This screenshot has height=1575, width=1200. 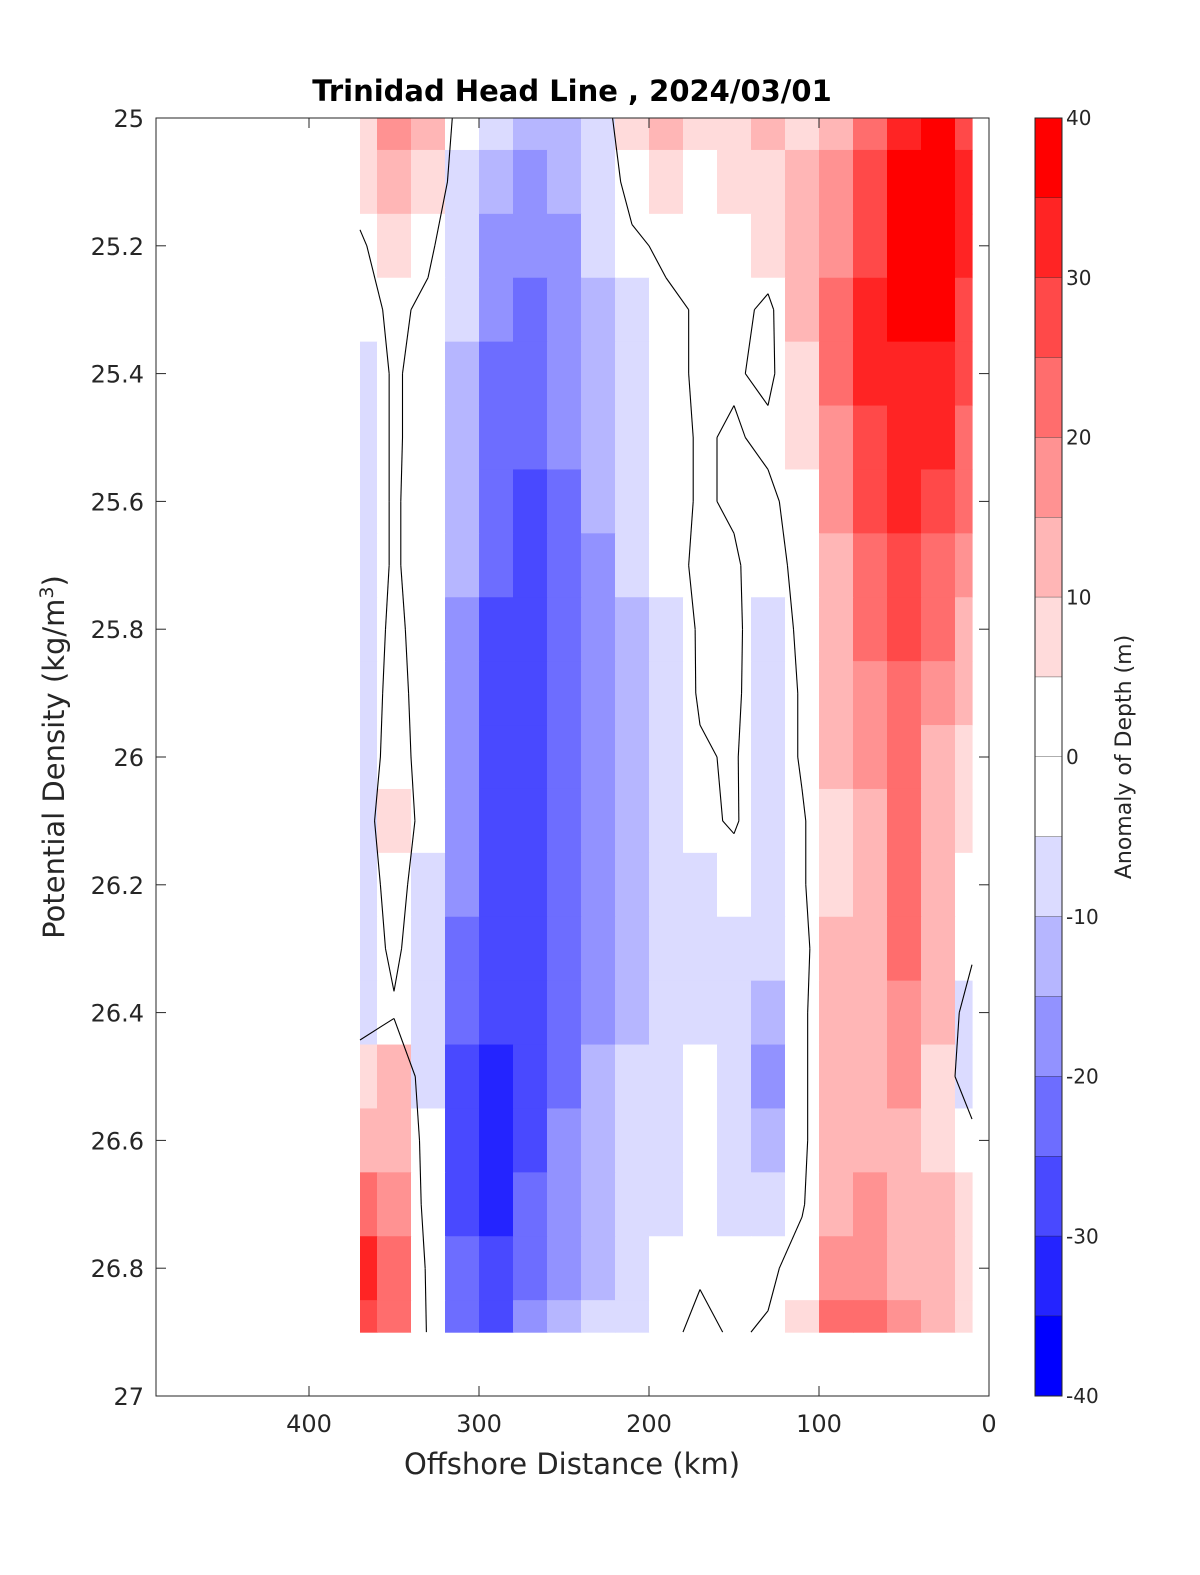 What do you see at coordinates (1082, 757) in the screenshot?
I see `colorbar-ticks: 40 30 20 10 0 -10 -20 -30 -40` at bounding box center [1082, 757].